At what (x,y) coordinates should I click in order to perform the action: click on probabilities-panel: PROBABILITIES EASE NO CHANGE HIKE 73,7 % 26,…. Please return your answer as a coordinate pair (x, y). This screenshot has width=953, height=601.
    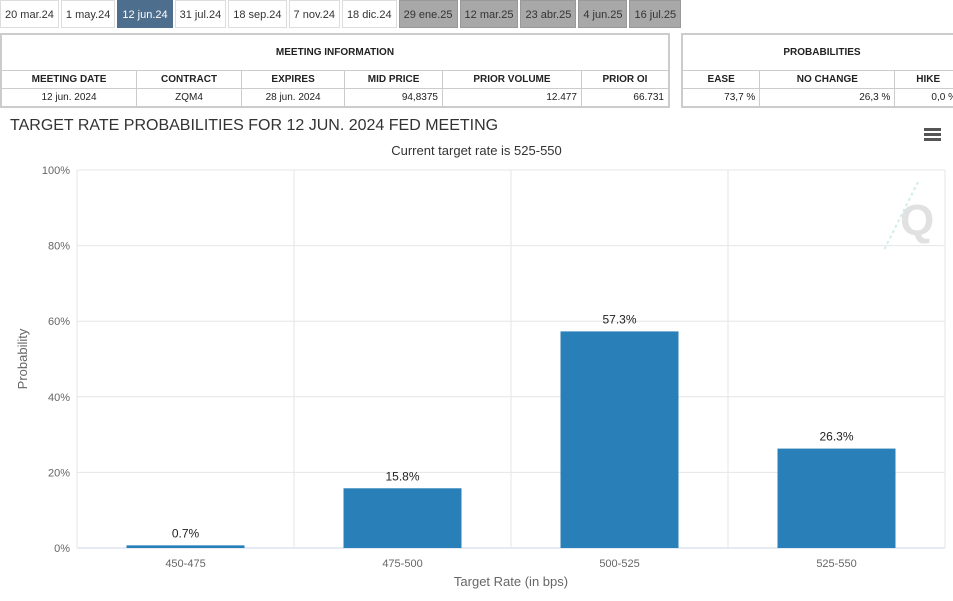
    Looking at the image, I should click on (817, 70).